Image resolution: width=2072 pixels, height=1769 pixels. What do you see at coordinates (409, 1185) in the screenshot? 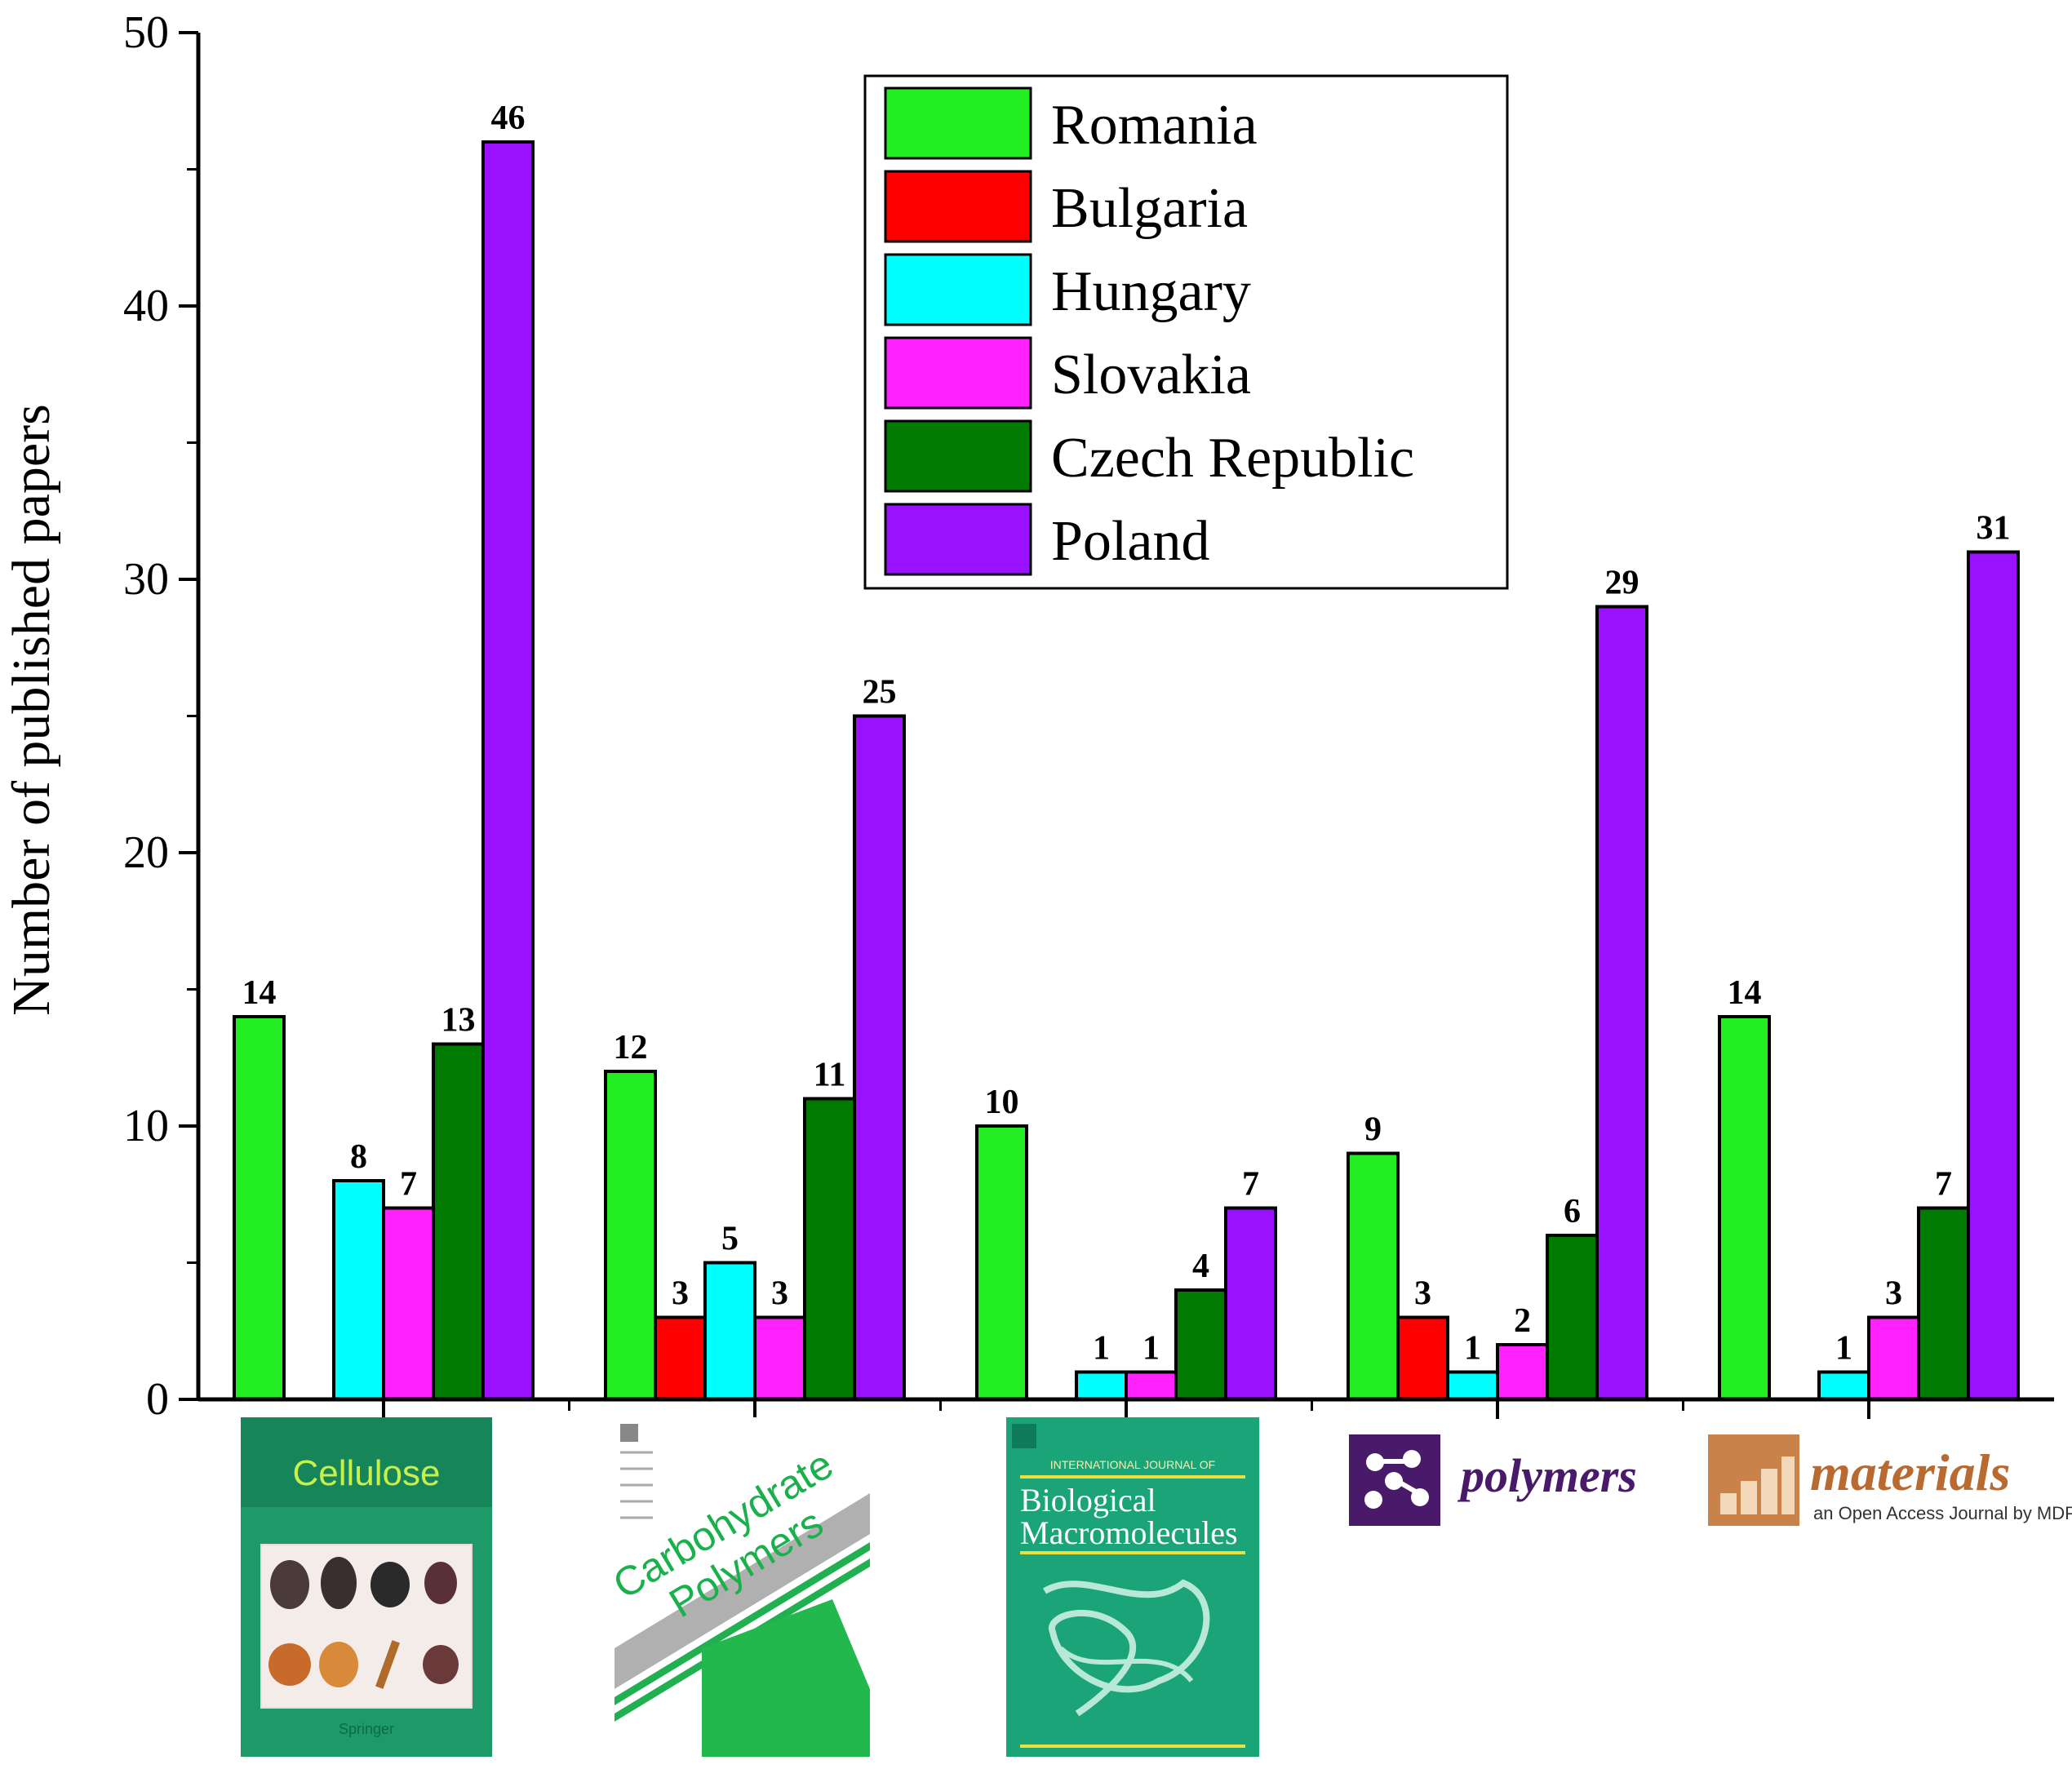
I see `data-label-cellulose-slovakia: 7` at bounding box center [409, 1185].